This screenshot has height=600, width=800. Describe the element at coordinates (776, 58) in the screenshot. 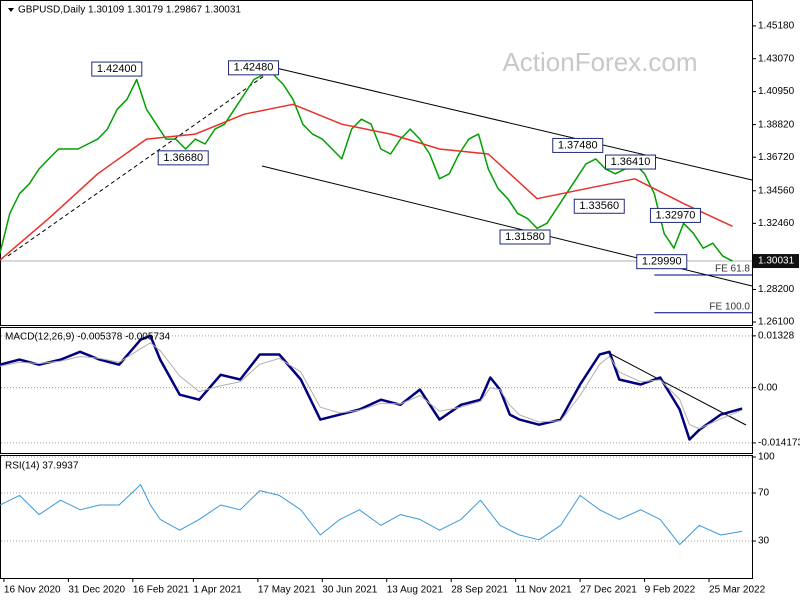

I see `y-tick-label: 1.43070` at that location.